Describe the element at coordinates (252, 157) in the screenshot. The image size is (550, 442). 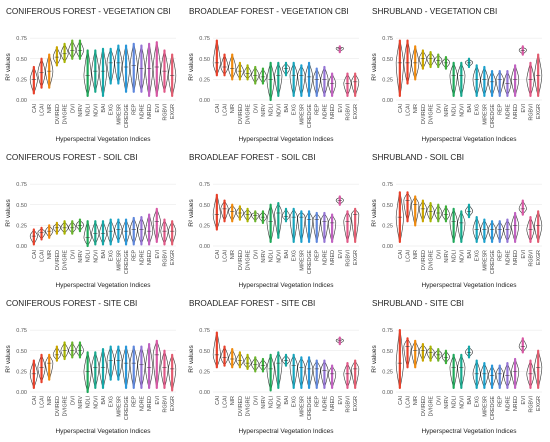
I see `panel-title: BROADLEAF FOREST - SOIL CBI` at that location.